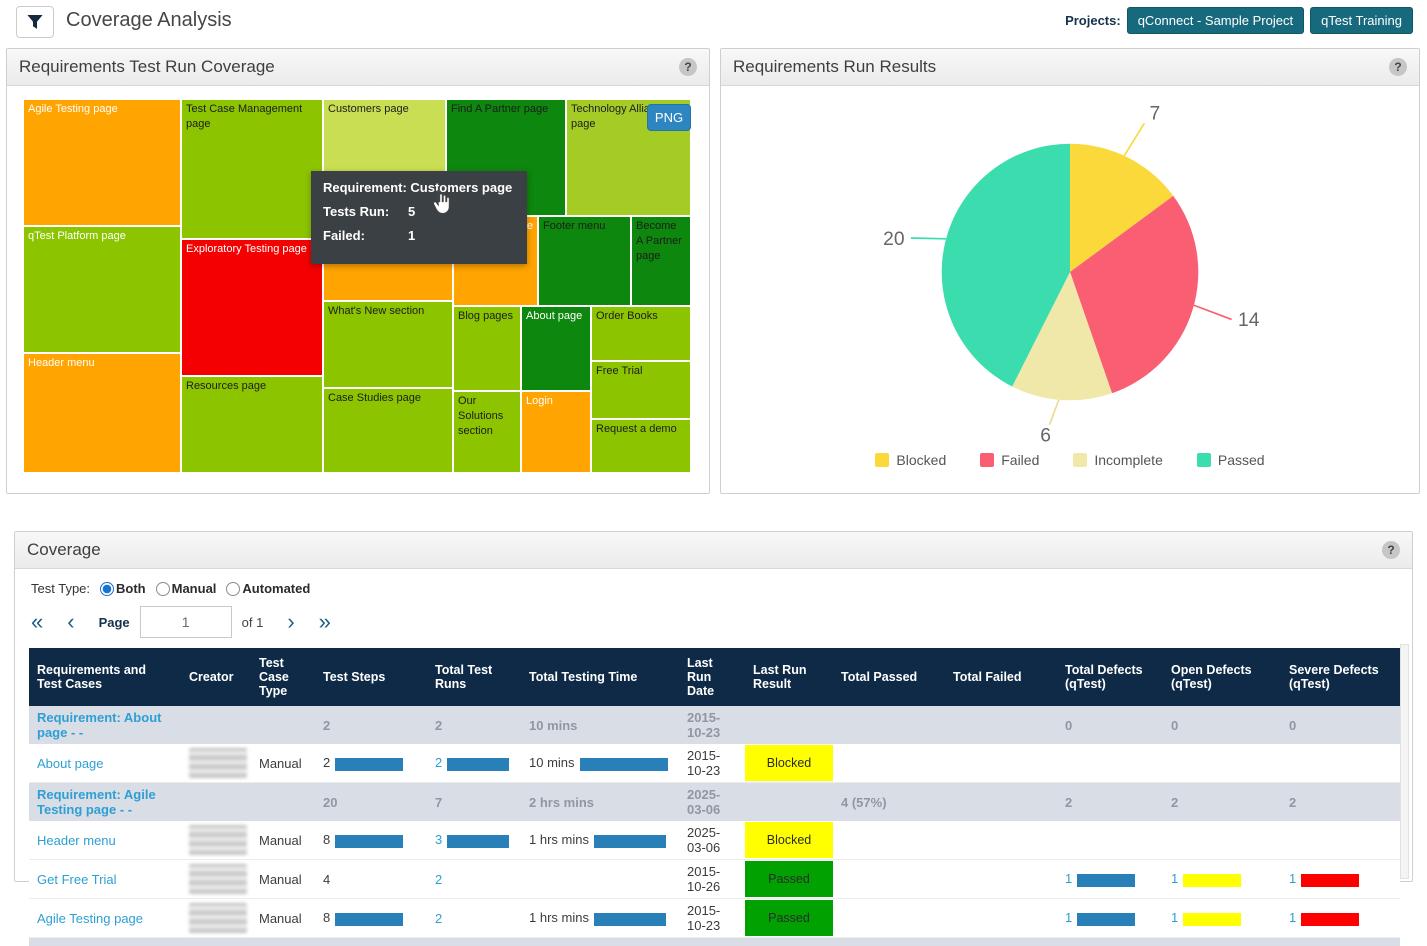 This screenshot has width=1427, height=946. I want to click on test-type-label: Test Type:, so click(61, 588).